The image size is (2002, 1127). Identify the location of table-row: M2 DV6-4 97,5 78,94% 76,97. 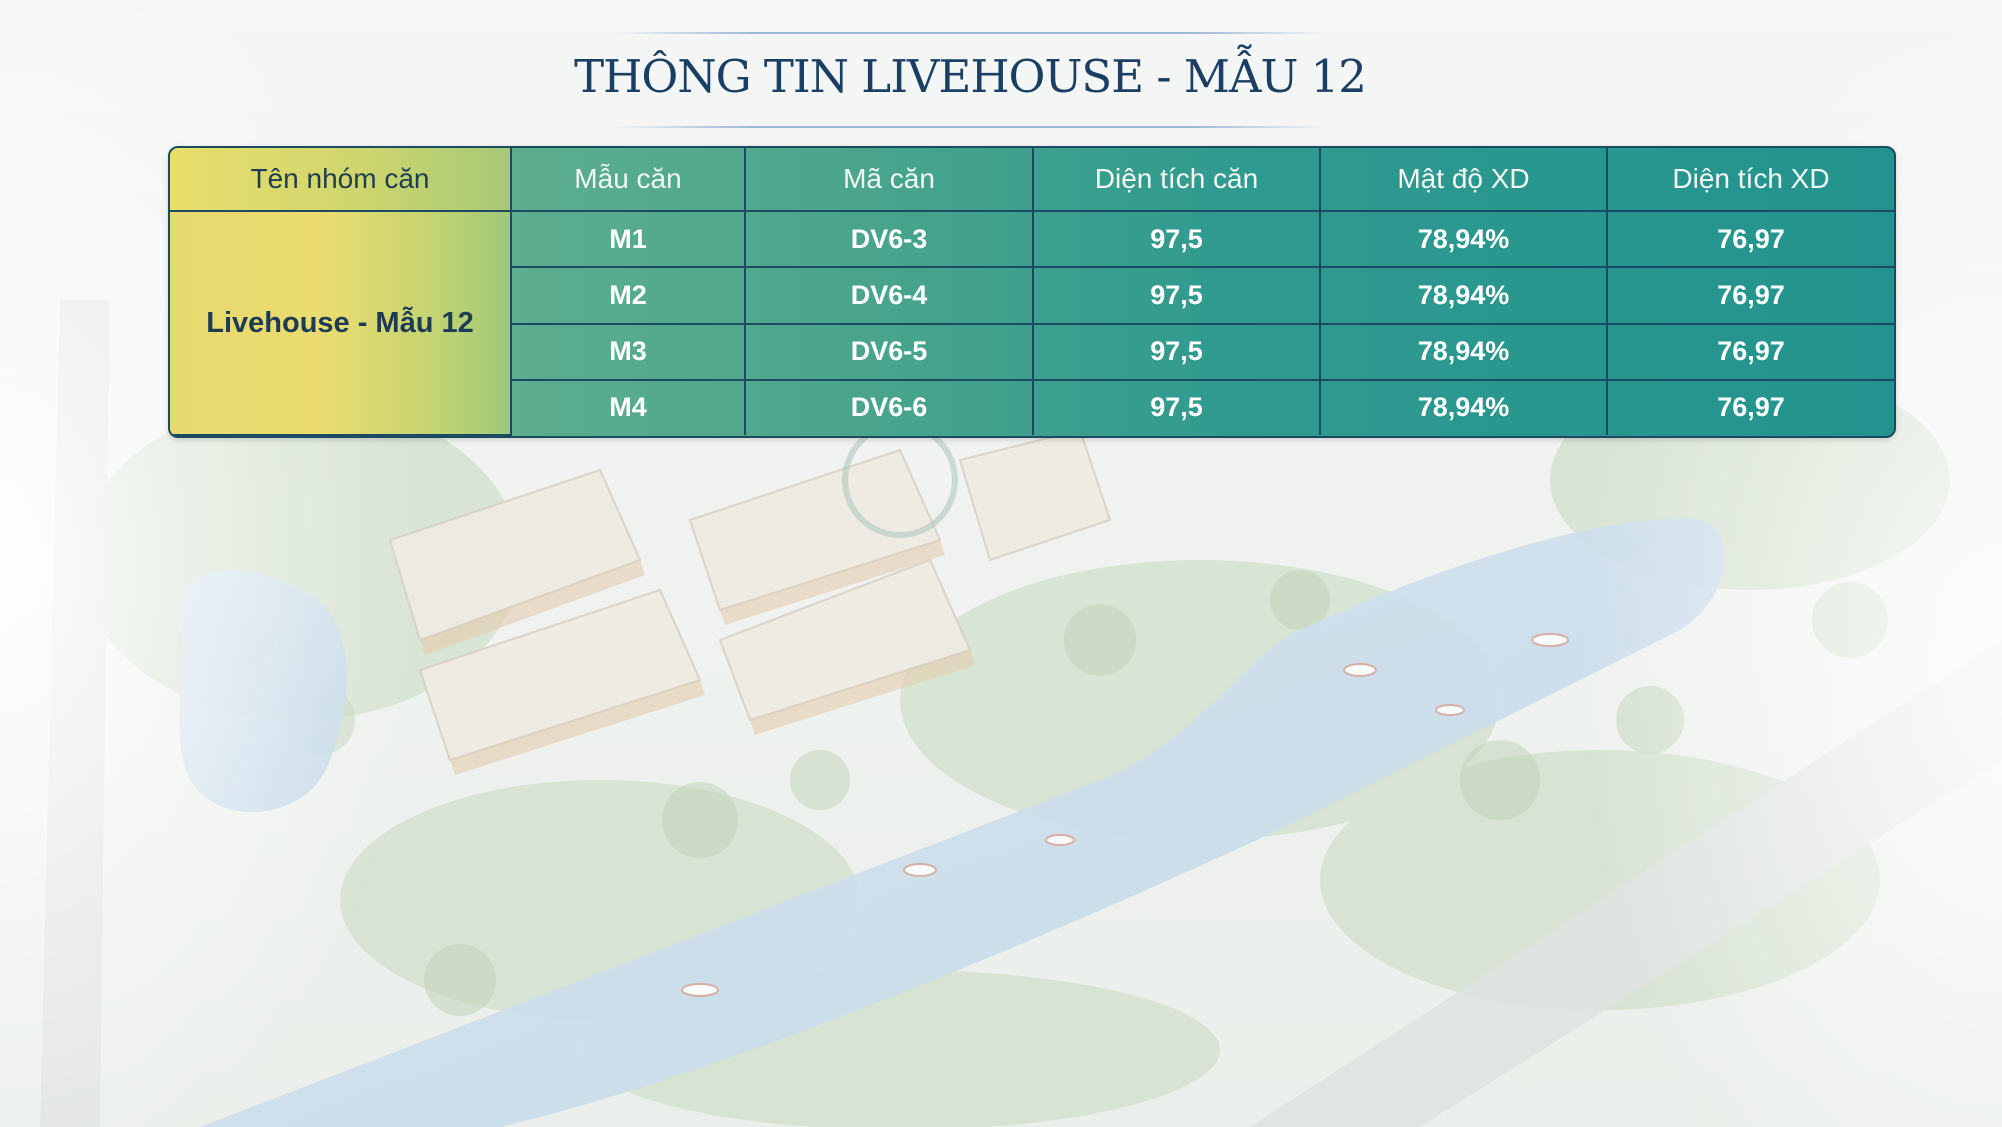
(1032, 295).